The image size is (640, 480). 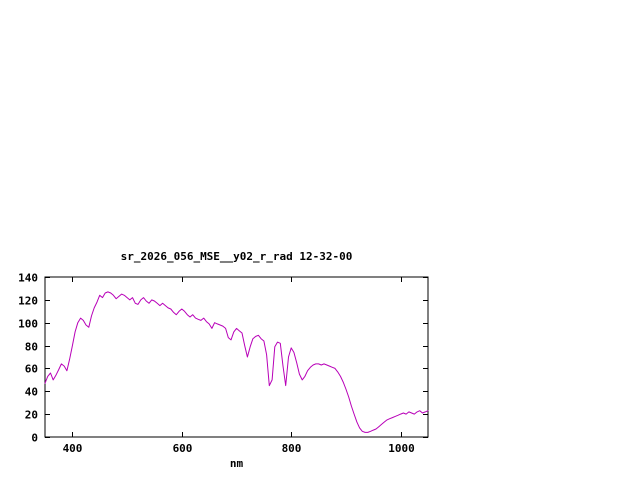 What do you see at coordinates (28, 278) in the screenshot?
I see `y-tick-label: 140` at bounding box center [28, 278].